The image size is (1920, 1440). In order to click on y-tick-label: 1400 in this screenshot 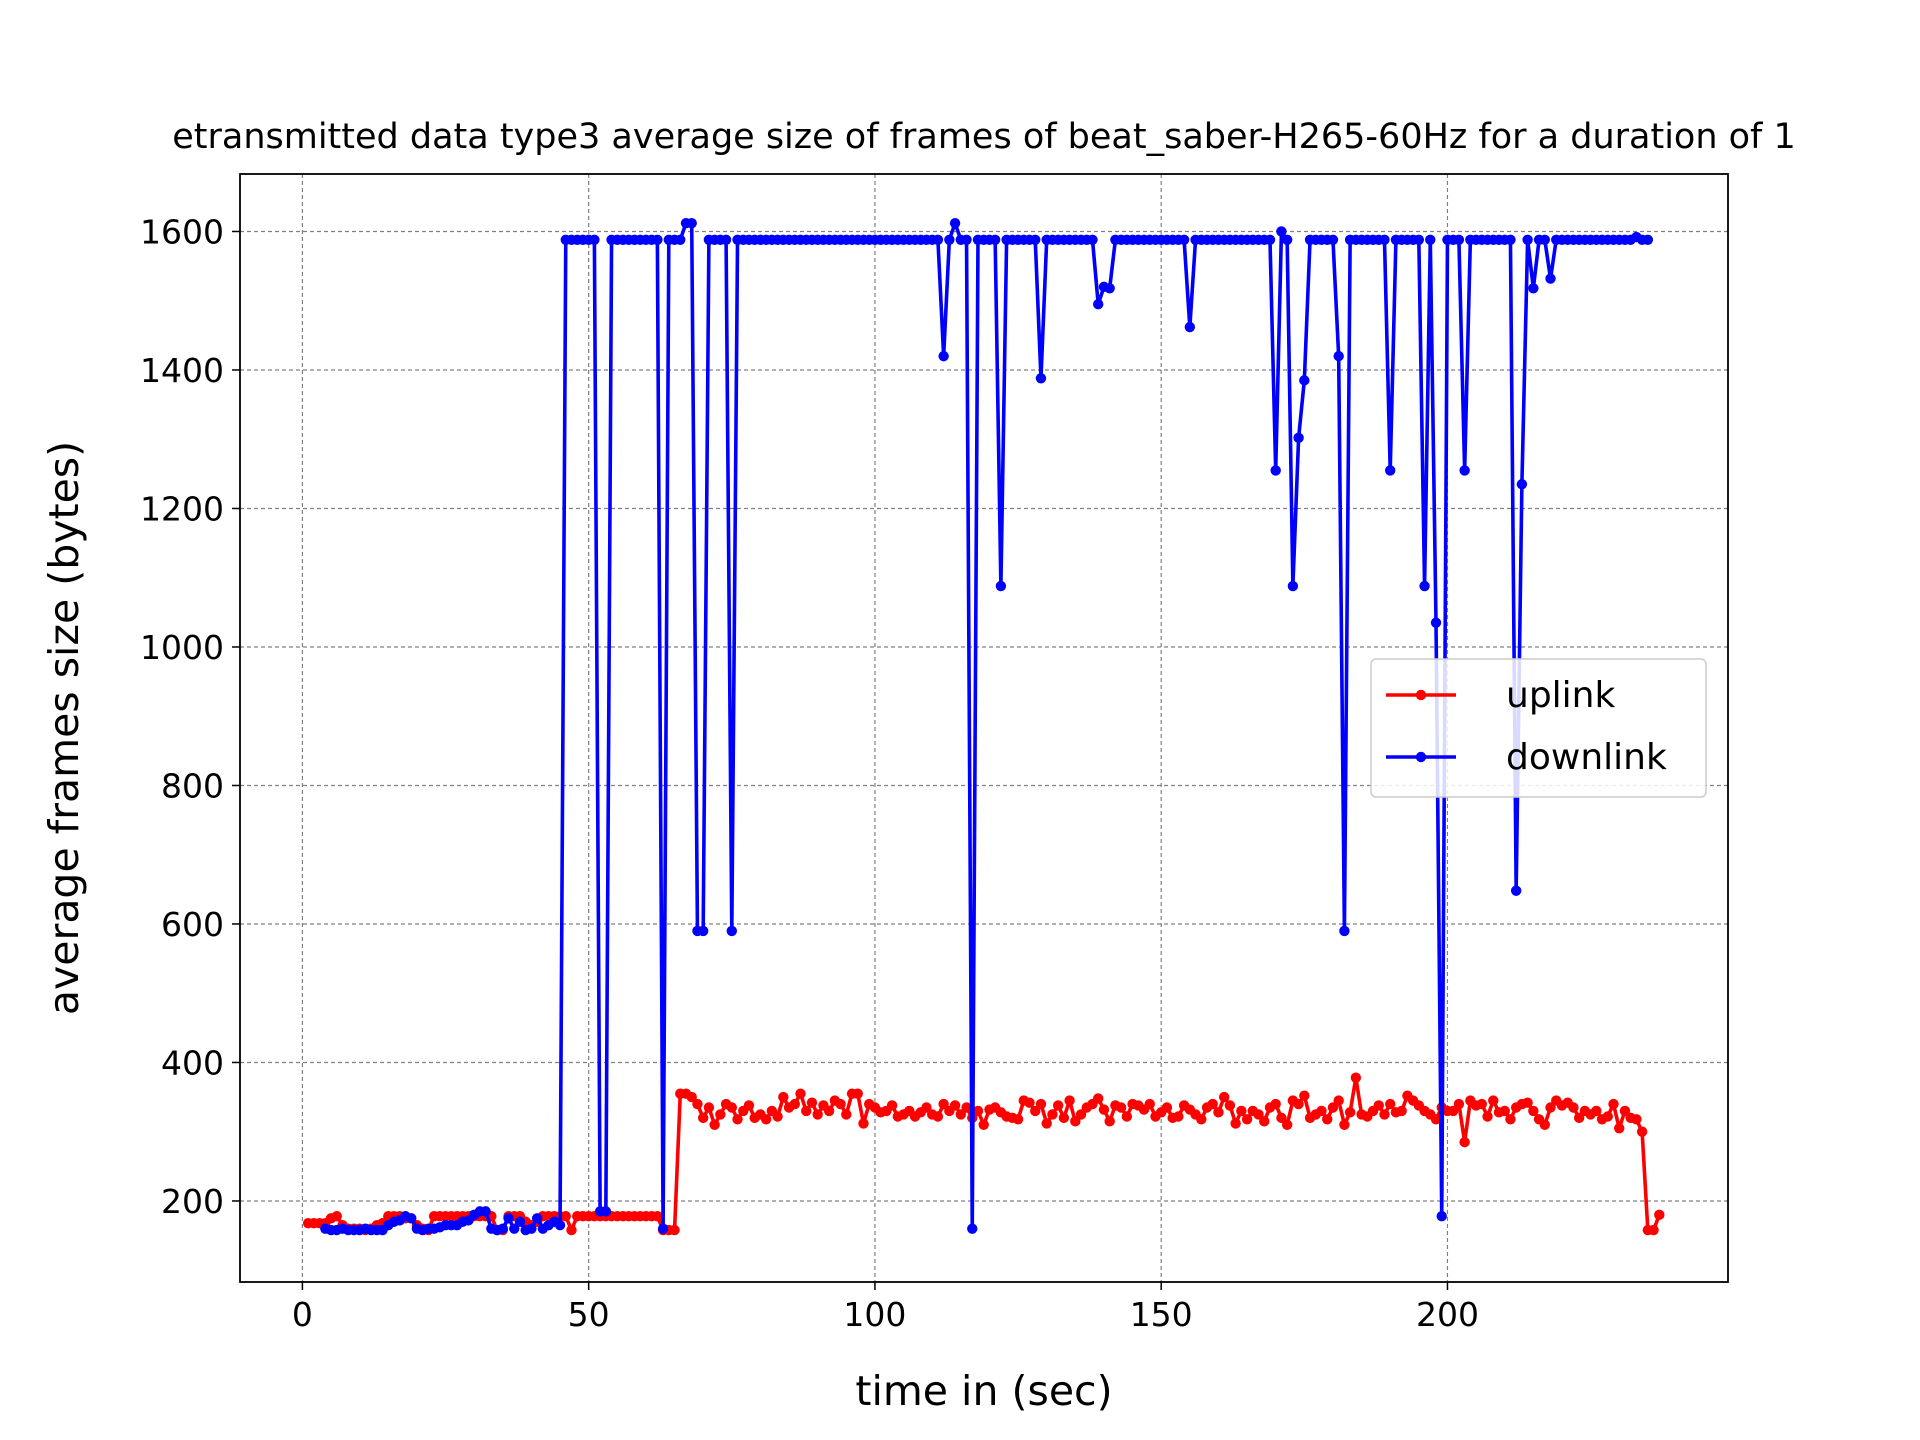, I will do `click(182, 370)`.